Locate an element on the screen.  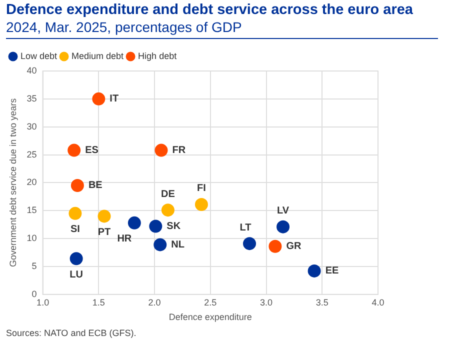
annotation: ES is located at coordinates (92, 150).